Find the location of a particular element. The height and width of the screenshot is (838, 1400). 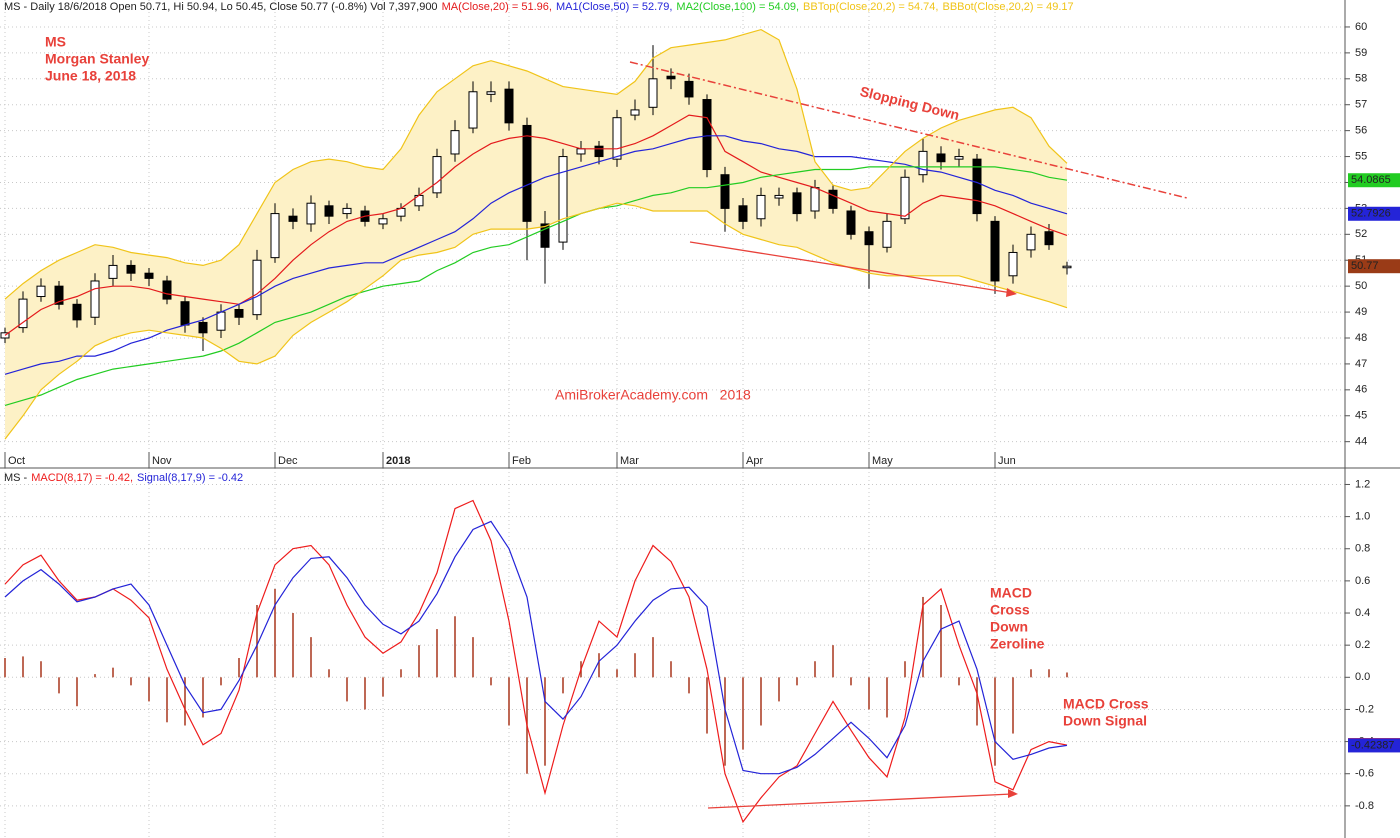

annotation: Down is located at coordinates (1009, 627).